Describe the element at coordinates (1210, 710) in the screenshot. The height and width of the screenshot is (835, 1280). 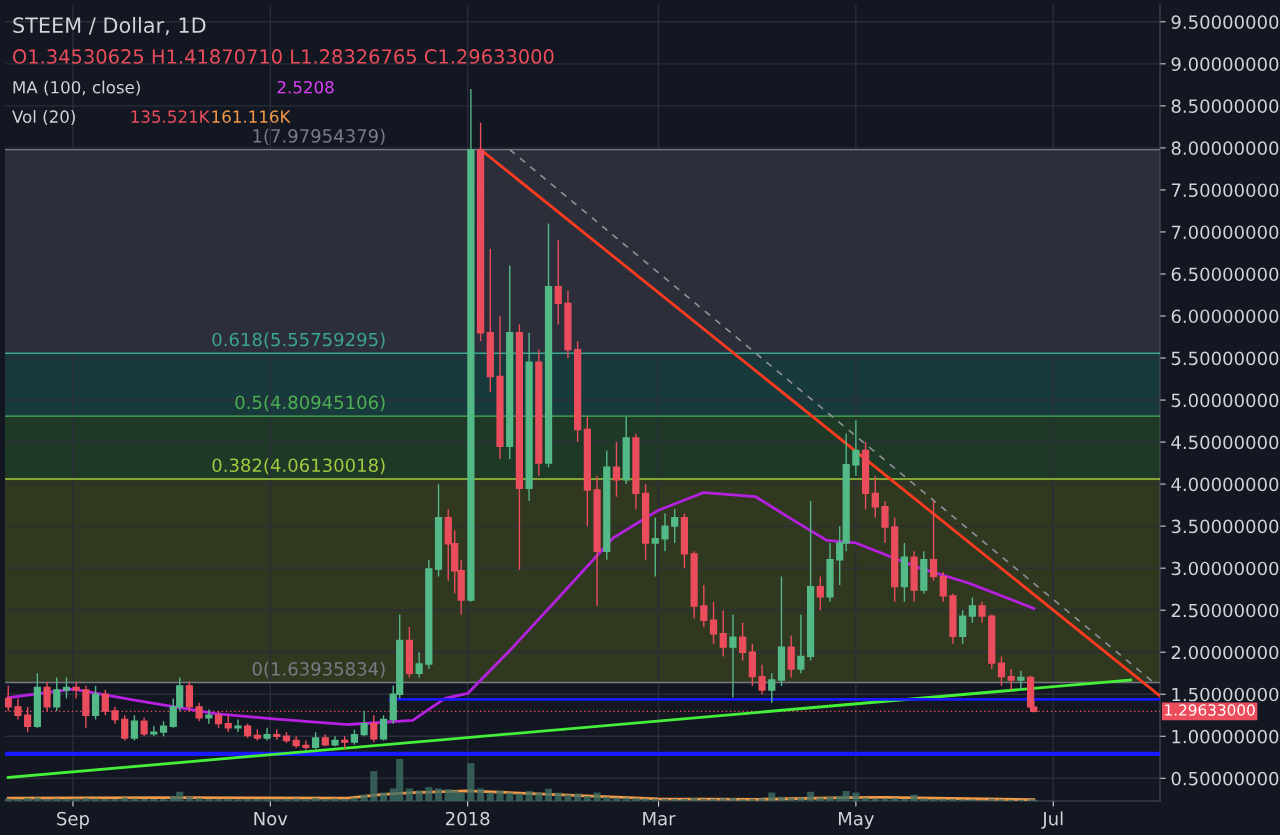
I see `ref-line-label: 1.29633000` at that location.